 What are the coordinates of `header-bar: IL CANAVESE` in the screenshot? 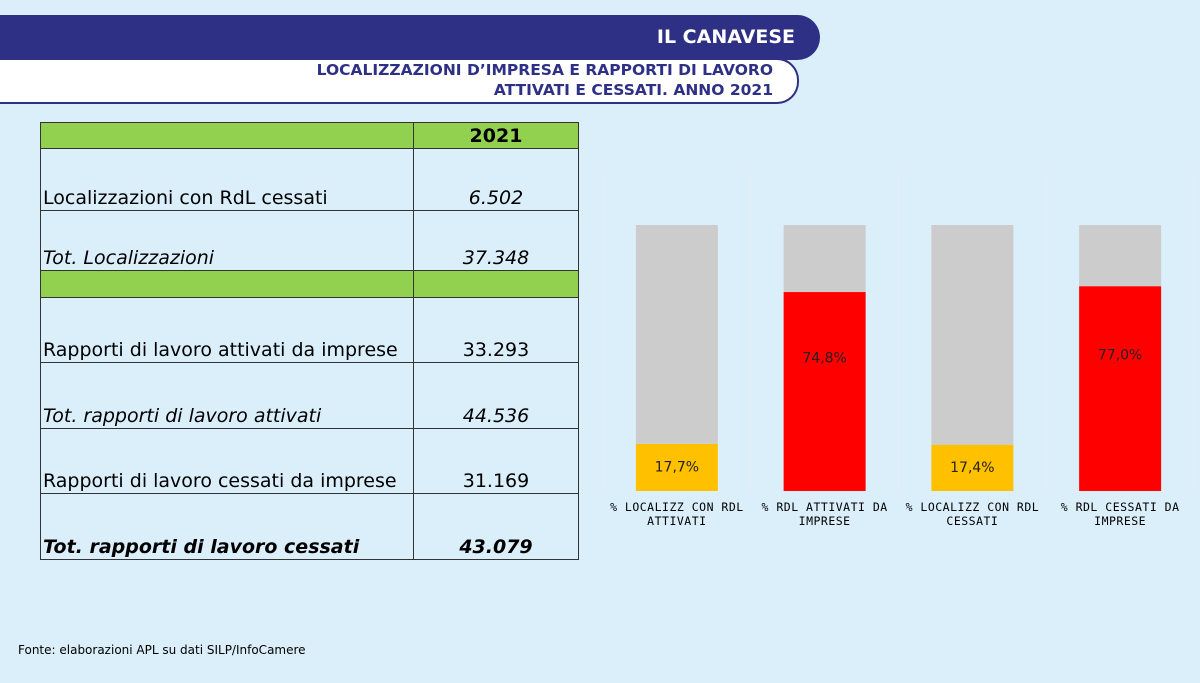 It's located at (410, 37).